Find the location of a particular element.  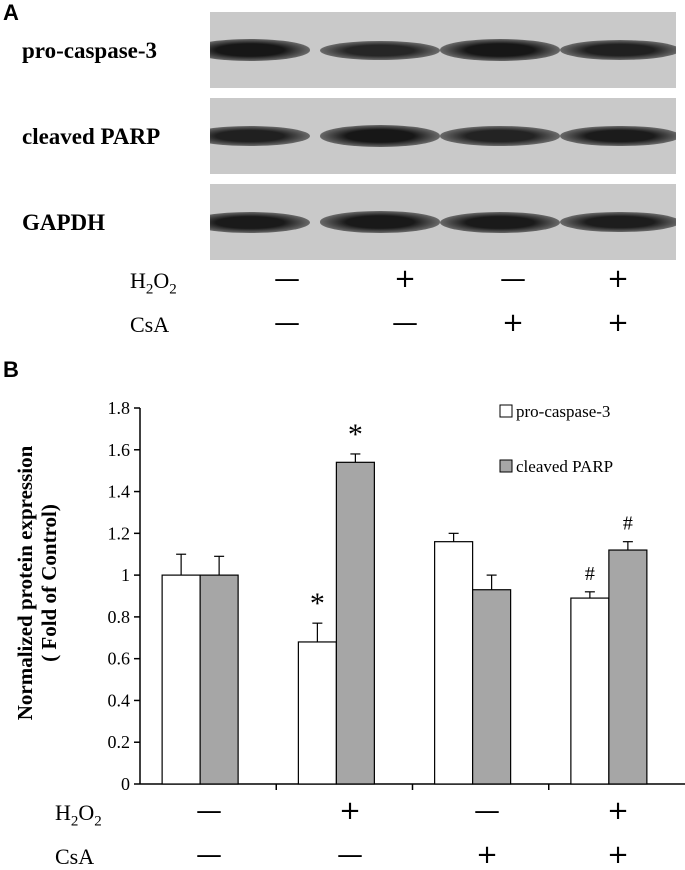

legend: pro-caspase-3 cleaved PARP is located at coordinates (556, 439).